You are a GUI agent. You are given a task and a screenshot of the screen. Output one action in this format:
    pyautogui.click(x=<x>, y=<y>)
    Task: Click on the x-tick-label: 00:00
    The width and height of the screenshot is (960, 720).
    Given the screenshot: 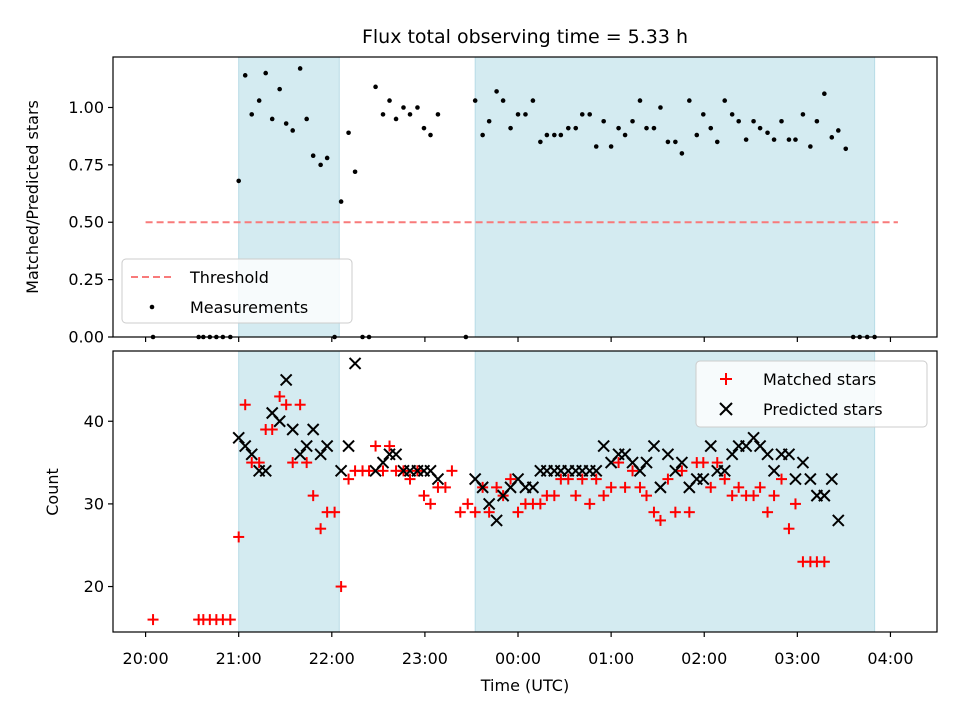 What is the action you would take?
    pyautogui.click(x=518, y=658)
    